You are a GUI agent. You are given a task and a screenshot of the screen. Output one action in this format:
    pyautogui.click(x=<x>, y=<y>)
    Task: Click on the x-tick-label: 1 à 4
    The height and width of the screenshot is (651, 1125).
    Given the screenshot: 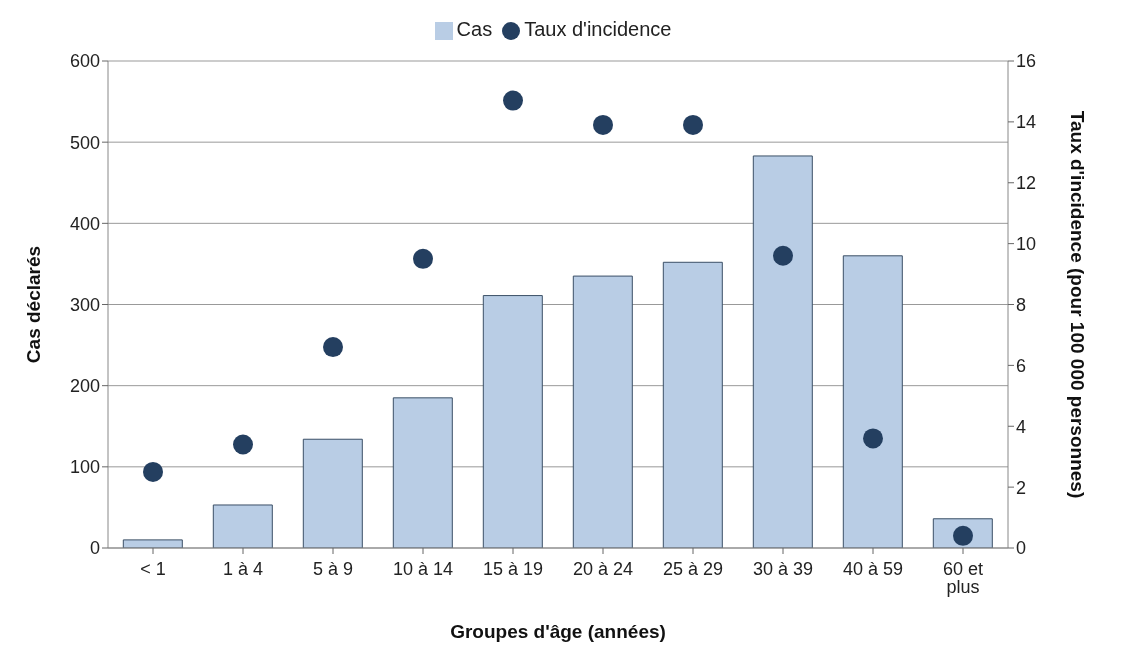 What is the action you would take?
    pyautogui.click(x=243, y=568)
    